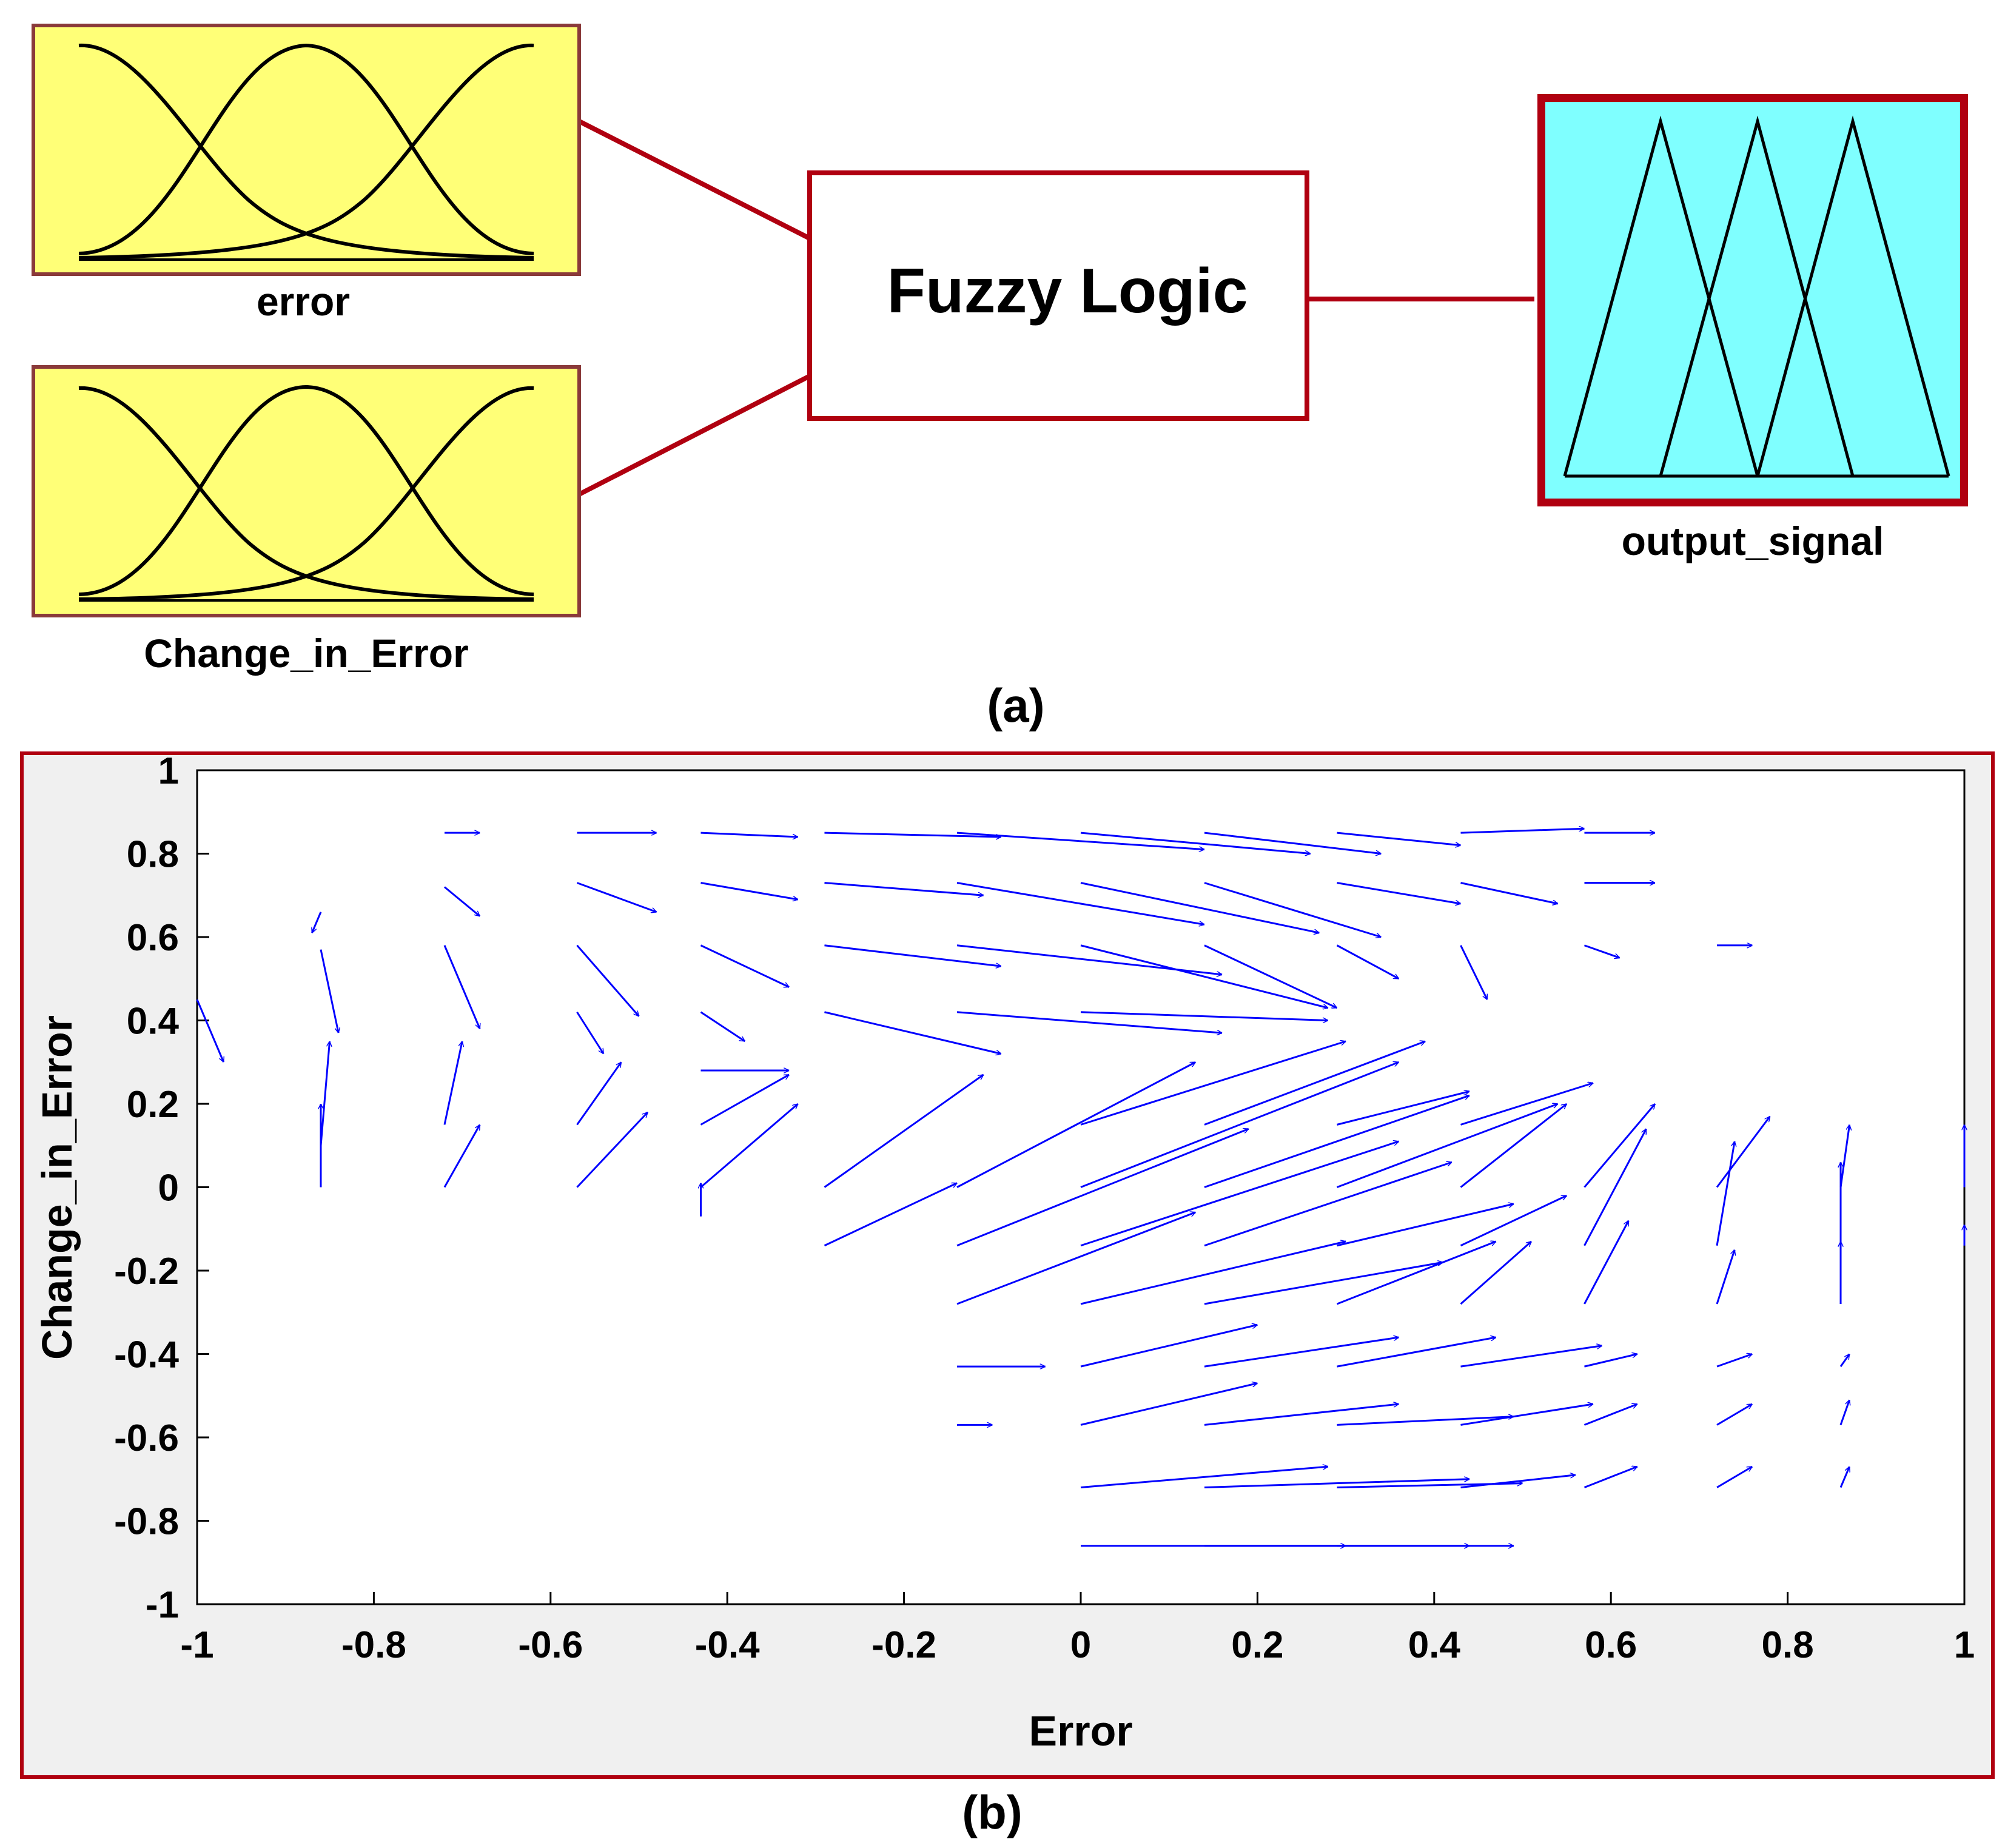 This screenshot has width=2005, height=1848. I want to click on connector-error-to-fuzzy, so click(694, 180).